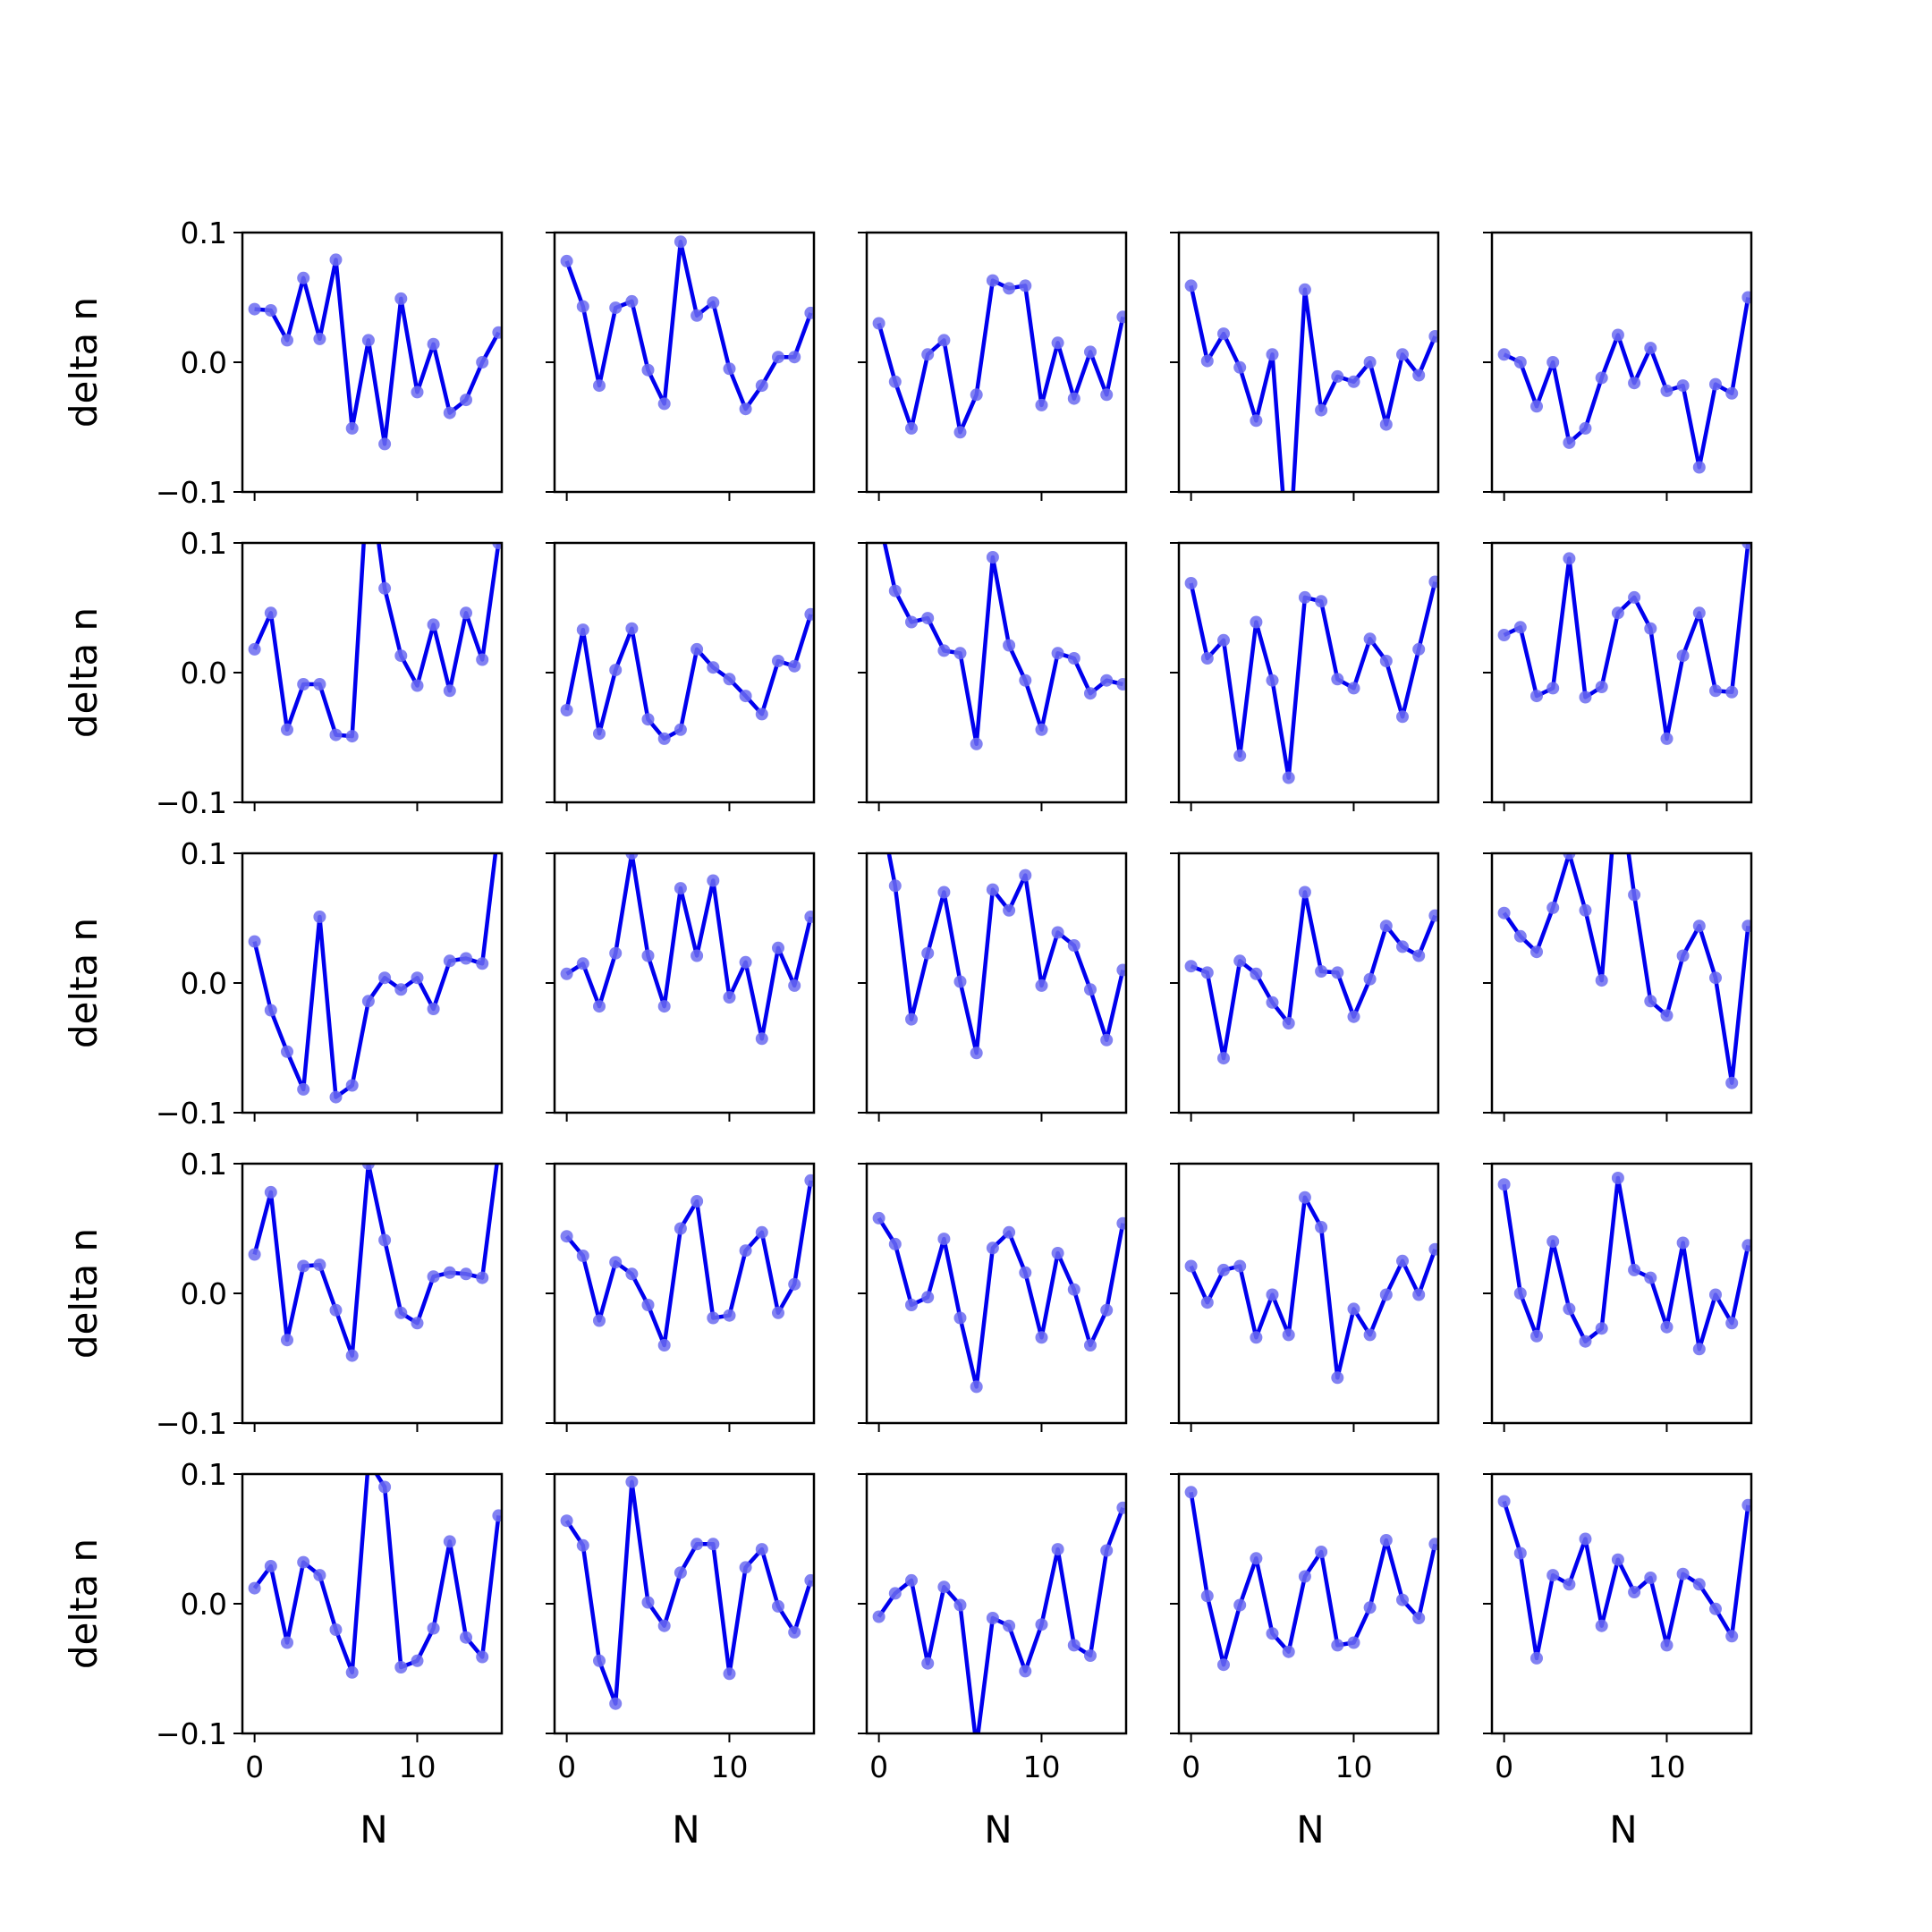 This screenshot has width=1932, height=1932. Describe the element at coordinates (84, 983) in the screenshot. I see `y-axis-label: delta n` at that location.